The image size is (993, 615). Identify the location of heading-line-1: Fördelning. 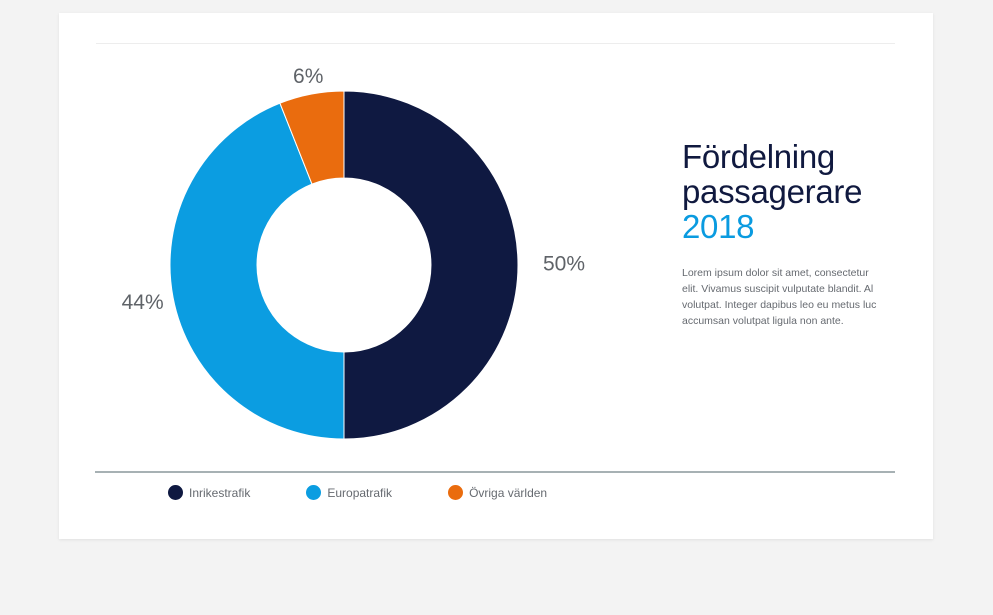
(758, 156).